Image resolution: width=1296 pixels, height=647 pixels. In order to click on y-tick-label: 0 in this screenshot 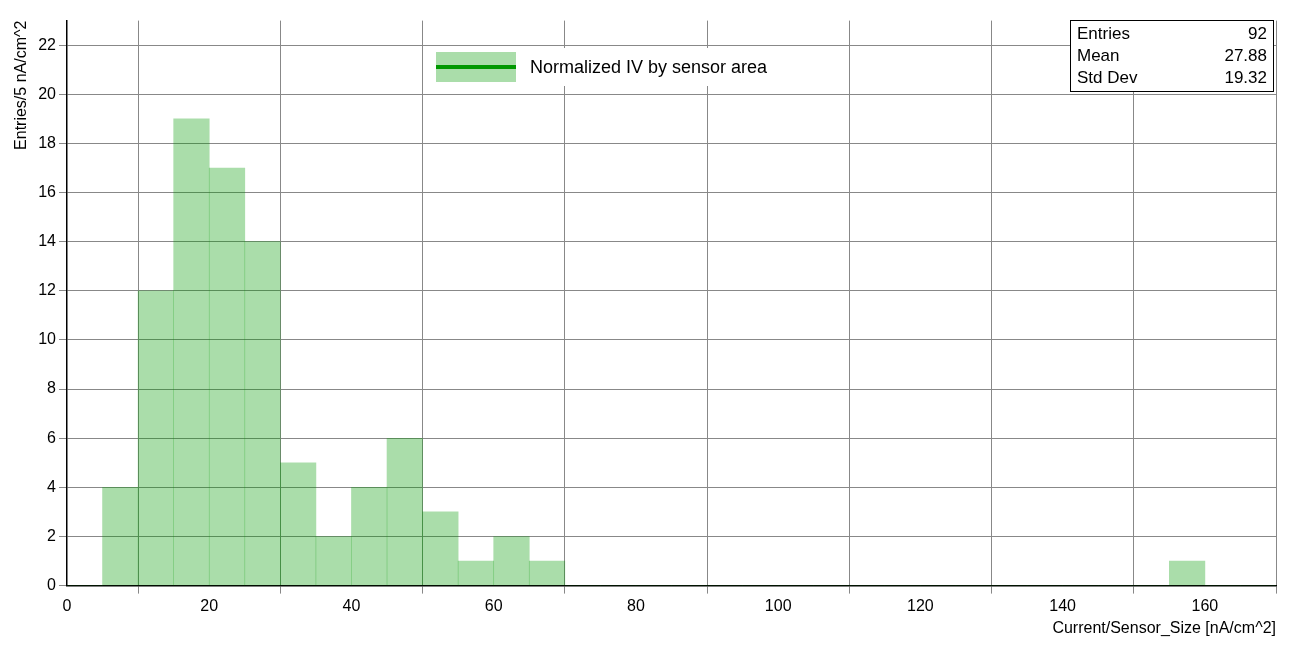, I will do `click(52, 585)`.